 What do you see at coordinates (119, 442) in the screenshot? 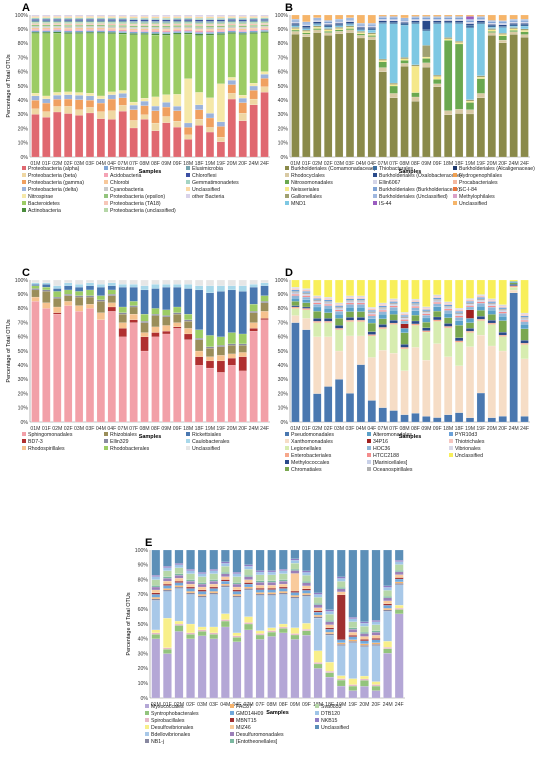
I see `legend-label: Ellin329` at bounding box center [119, 442].